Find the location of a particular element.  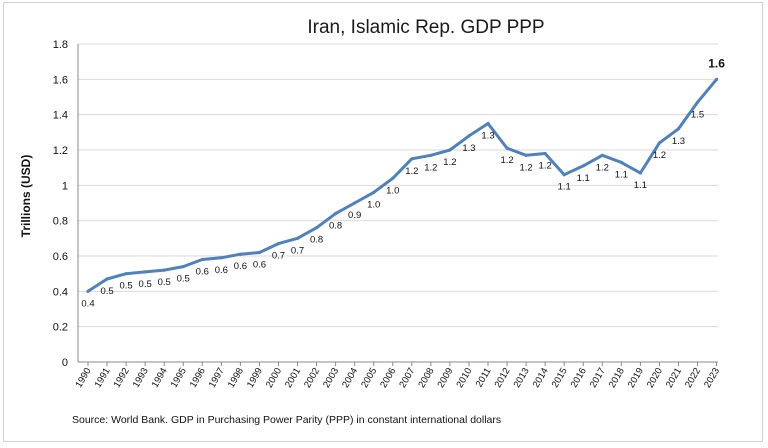

x-tick-label: 1991 is located at coordinates (103, 378).